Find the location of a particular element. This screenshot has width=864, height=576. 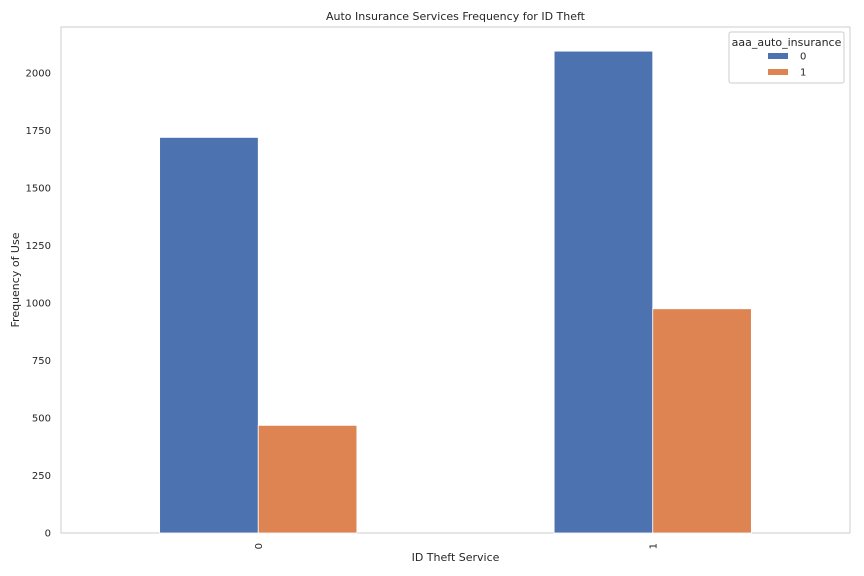

y-tick-label: 1750 is located at coordinates (38, 131).